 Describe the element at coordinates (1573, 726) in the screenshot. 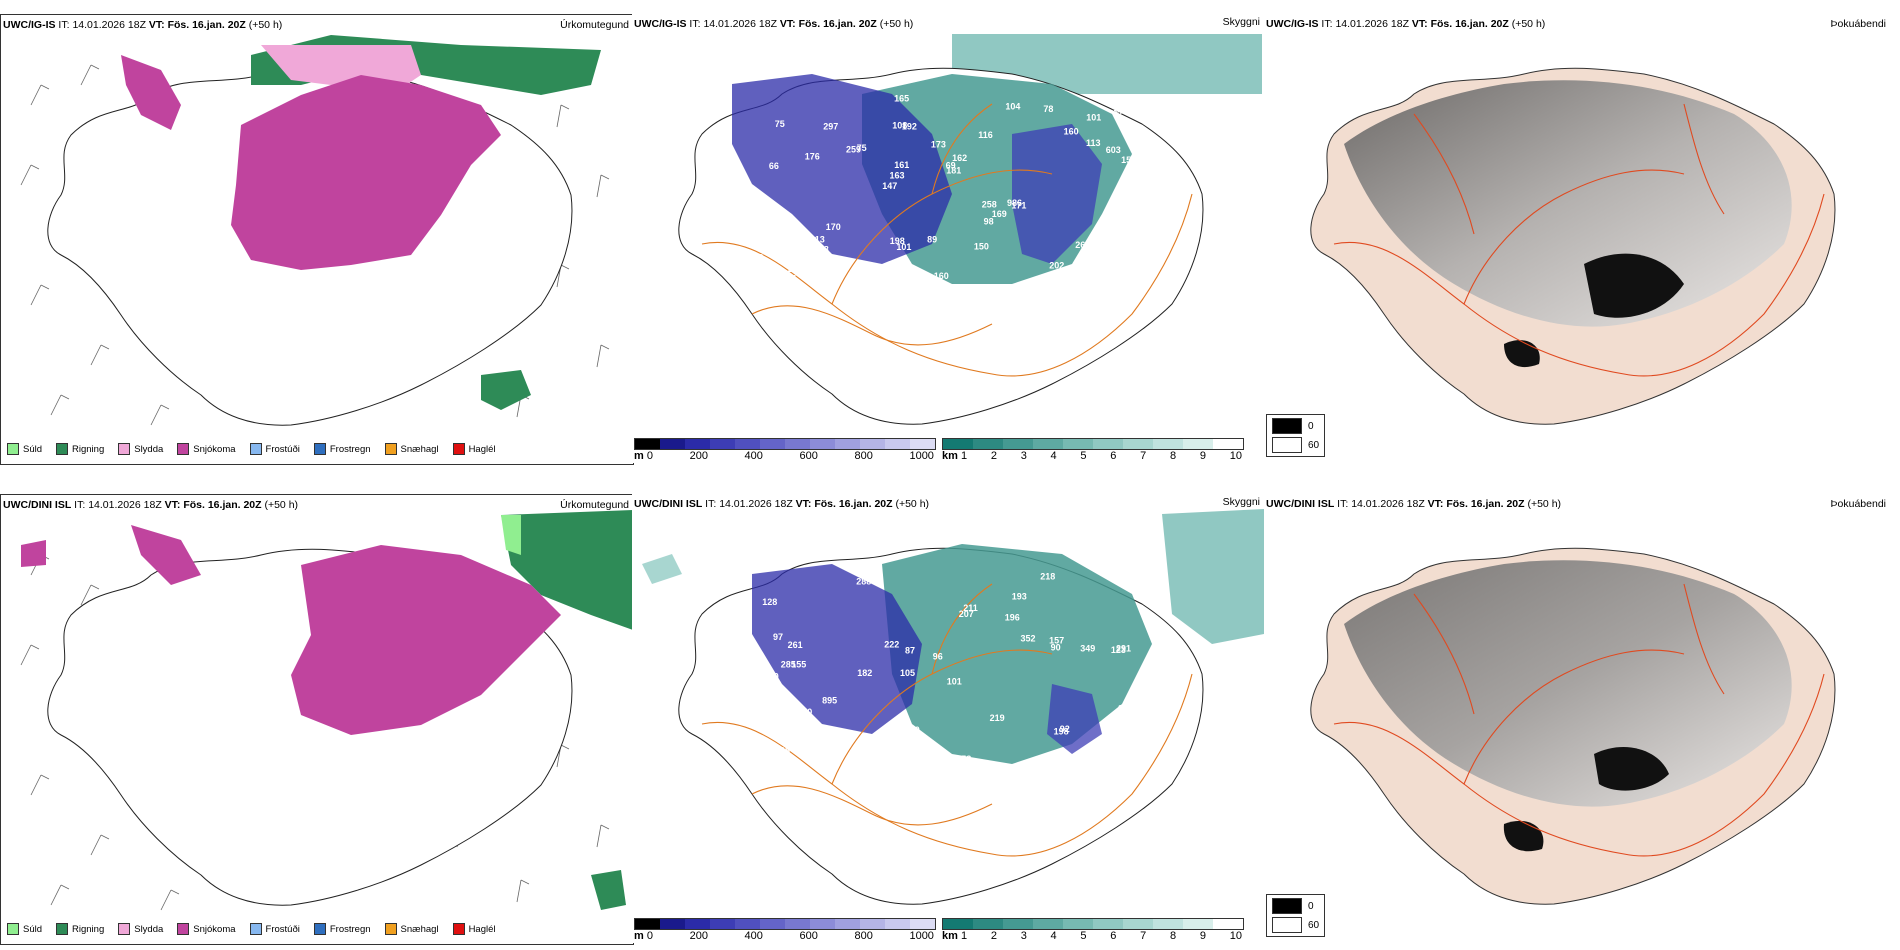

I see `fog-map-row2` at that location.